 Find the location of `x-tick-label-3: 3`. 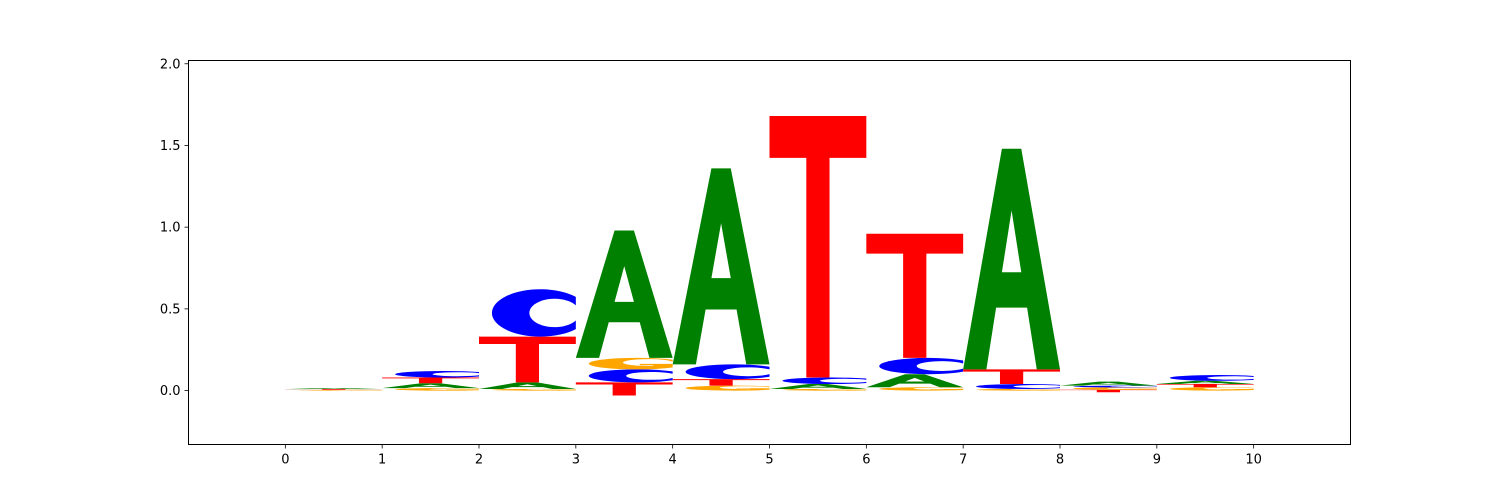

x-tick-label-3: 3 is located at coordinates (576, 460).